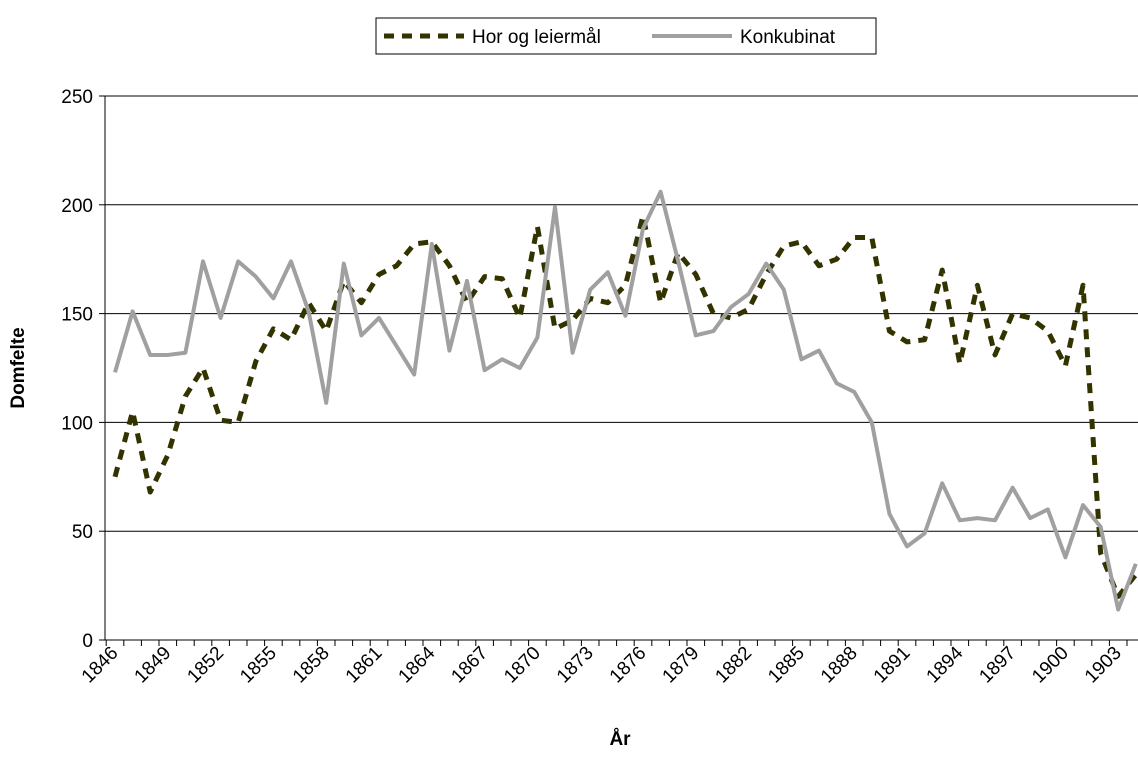  Describe the element at coordinates (153, 665) in the screenshot. I see `x-tick-label: 1849` at that location.